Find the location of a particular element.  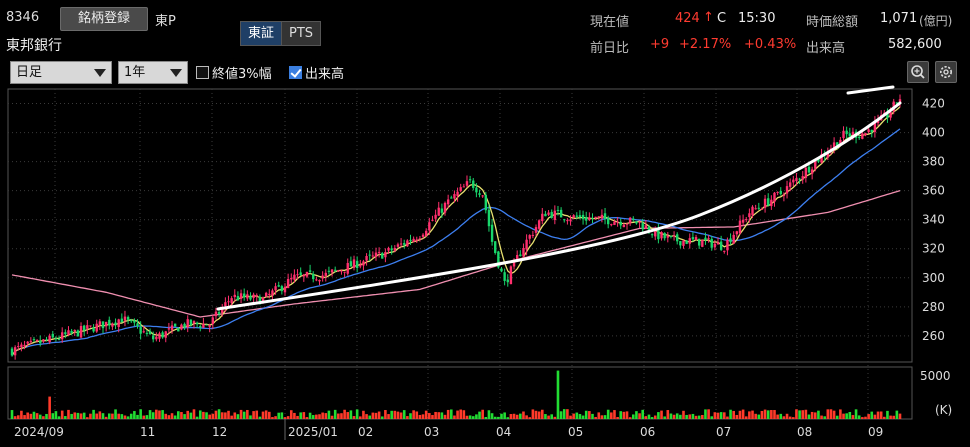

tab-tse: 東証 is located at coordinates (262, 33).